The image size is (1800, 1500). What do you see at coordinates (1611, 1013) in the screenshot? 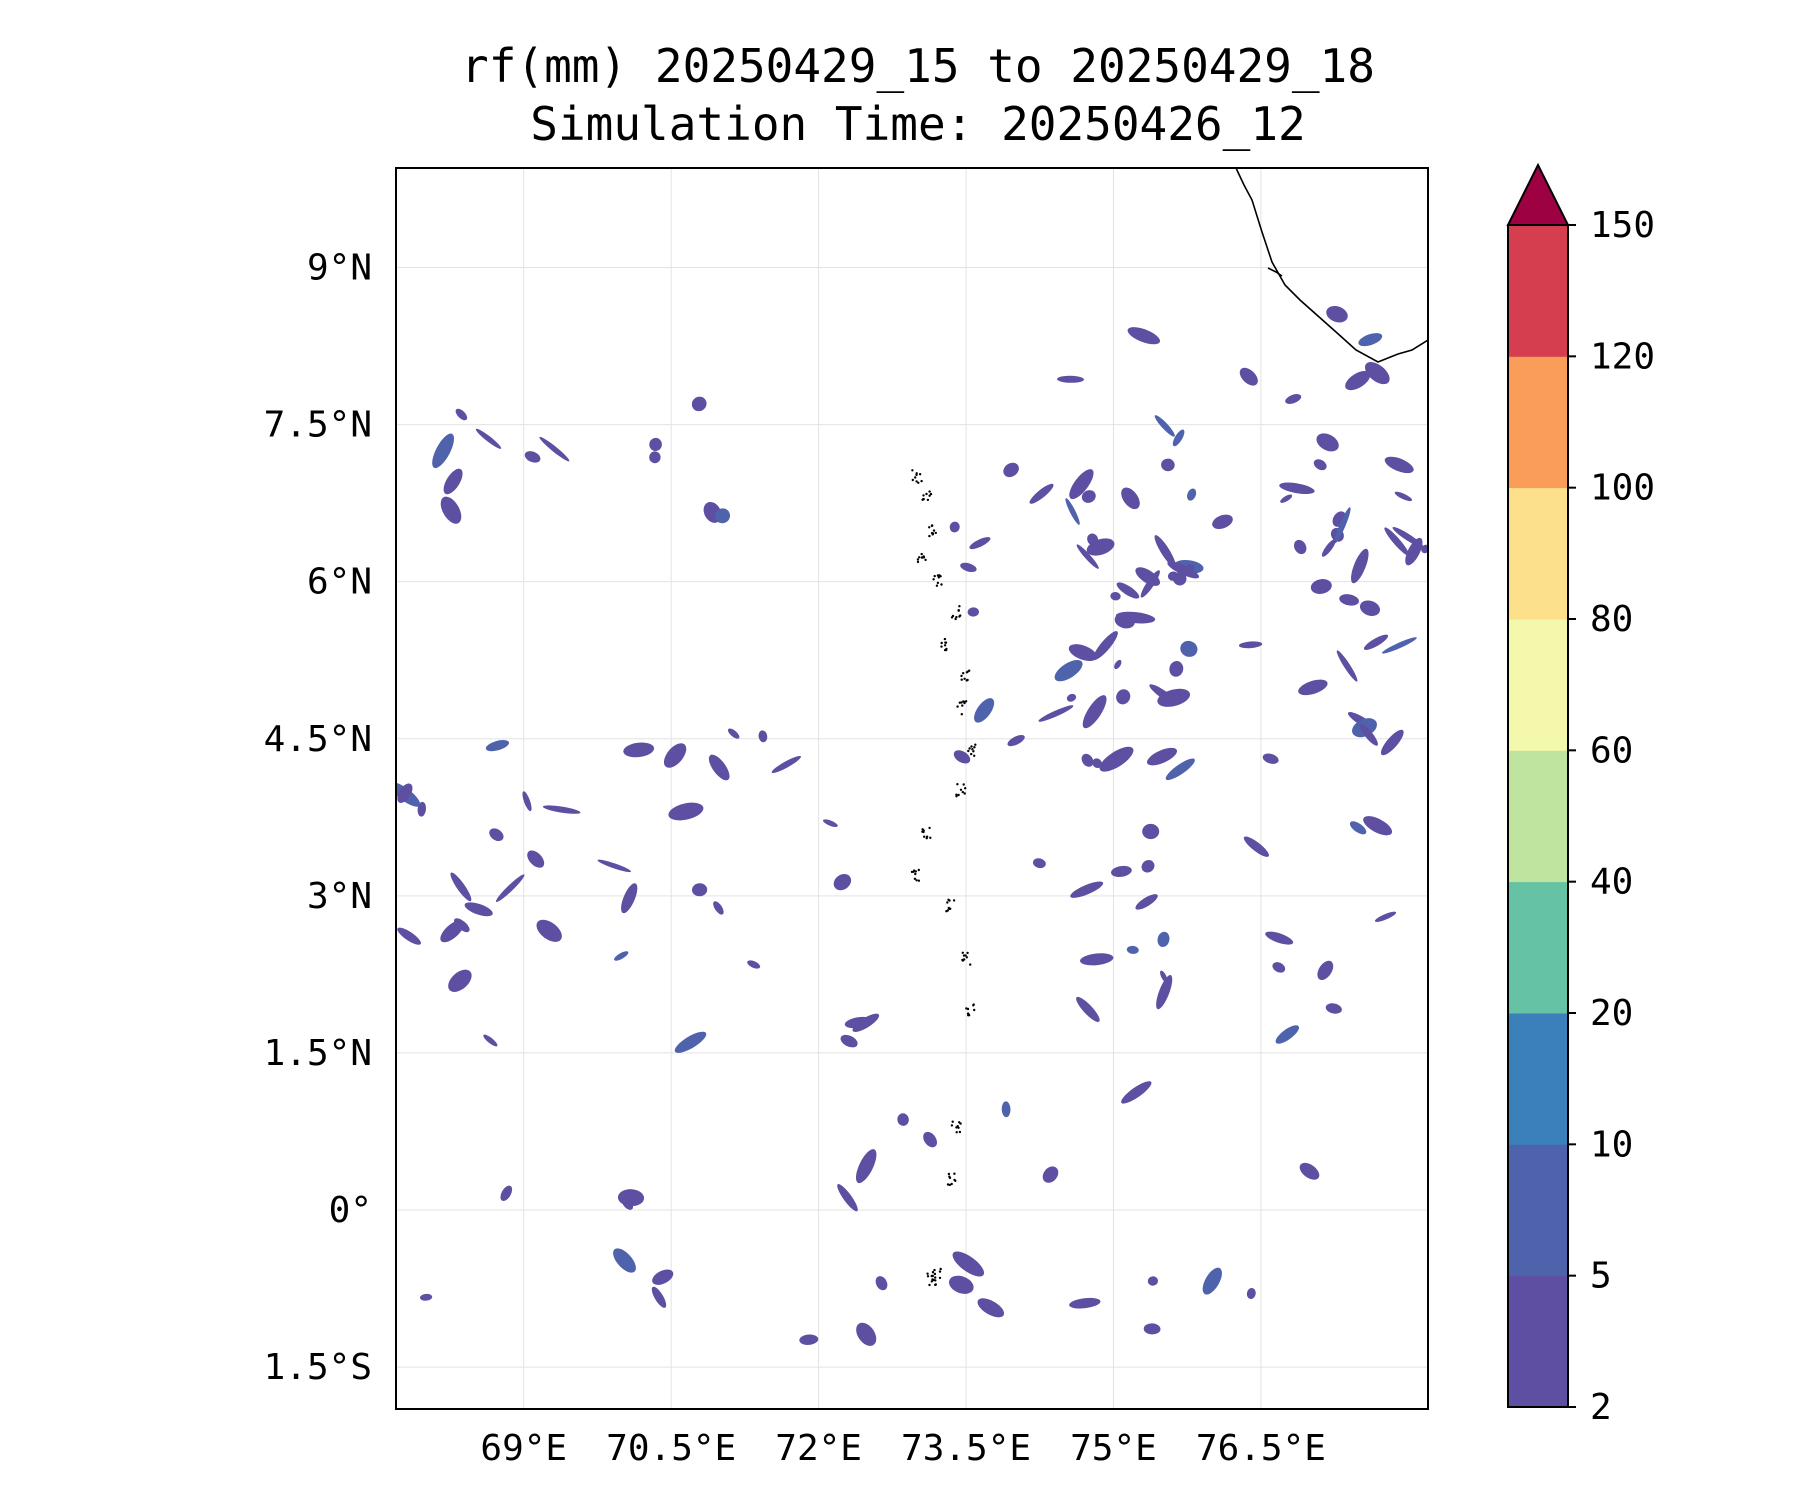
I see `colorbar-tick-label: 20` at bounding box center [1611, 1013].